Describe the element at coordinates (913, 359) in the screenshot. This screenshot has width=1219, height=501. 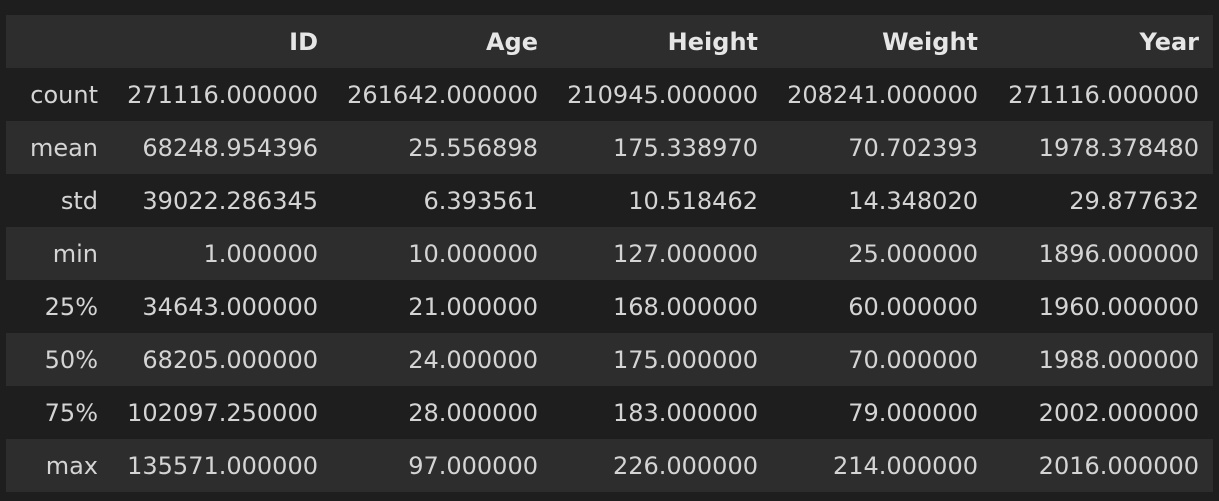
I see `table-cell: 70.000000` at that location.